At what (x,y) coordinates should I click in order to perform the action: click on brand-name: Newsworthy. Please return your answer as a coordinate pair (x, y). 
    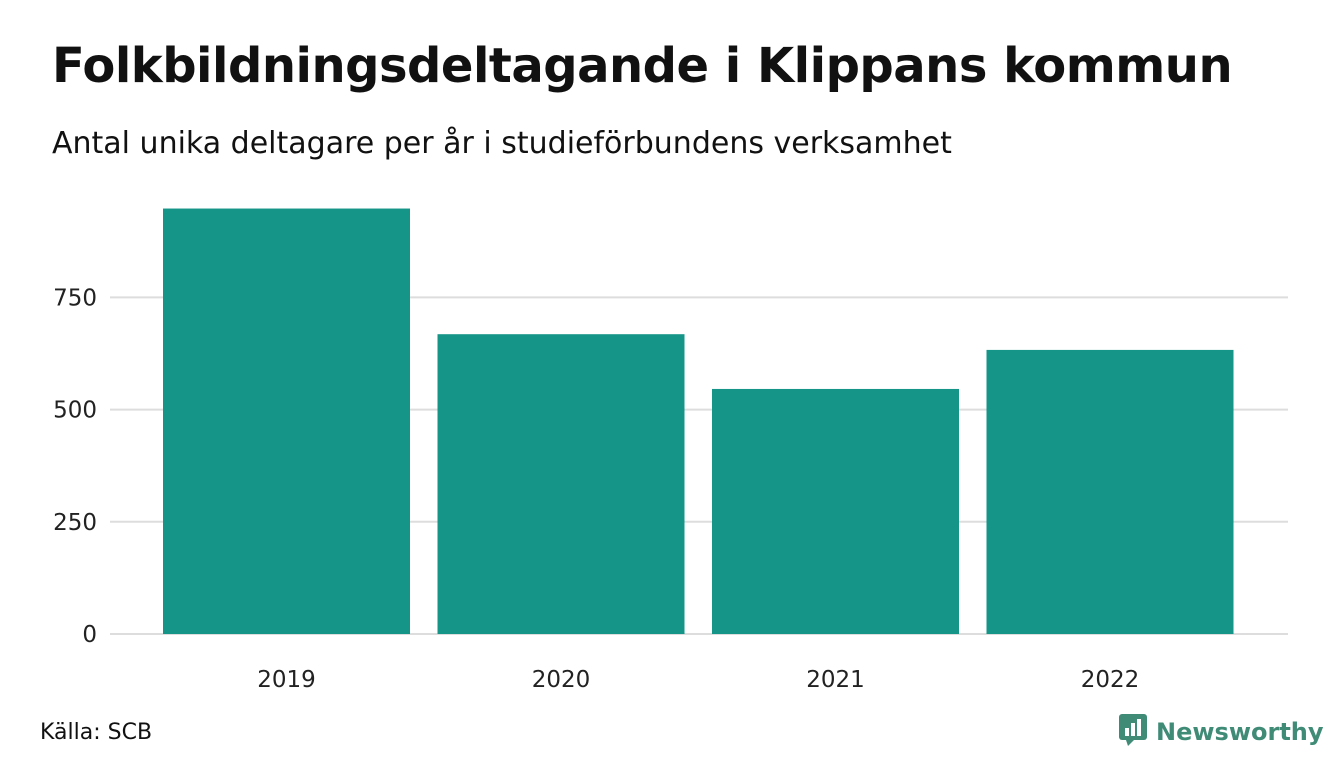
    Looking at the image, I should click on (1240, 732).